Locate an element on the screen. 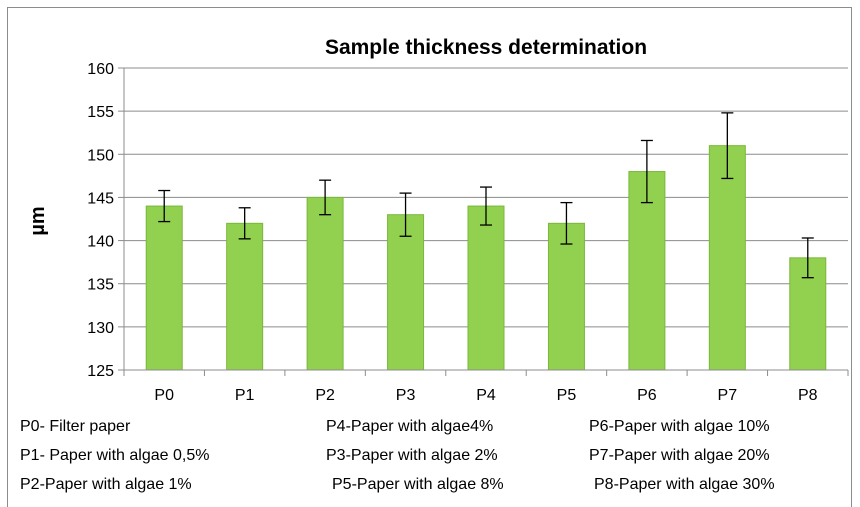  x-tick-label-p3: P3 is located at coordinates (406, 395).